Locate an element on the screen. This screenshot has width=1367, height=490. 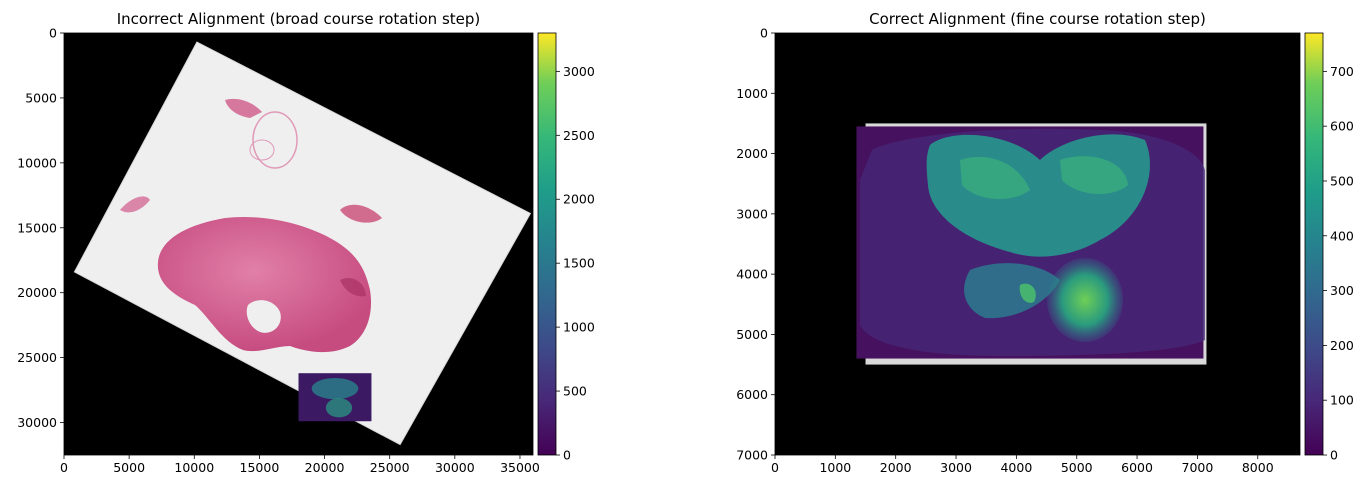
colorbar-tick-label: 400 is located at coordinates (1342, 235).